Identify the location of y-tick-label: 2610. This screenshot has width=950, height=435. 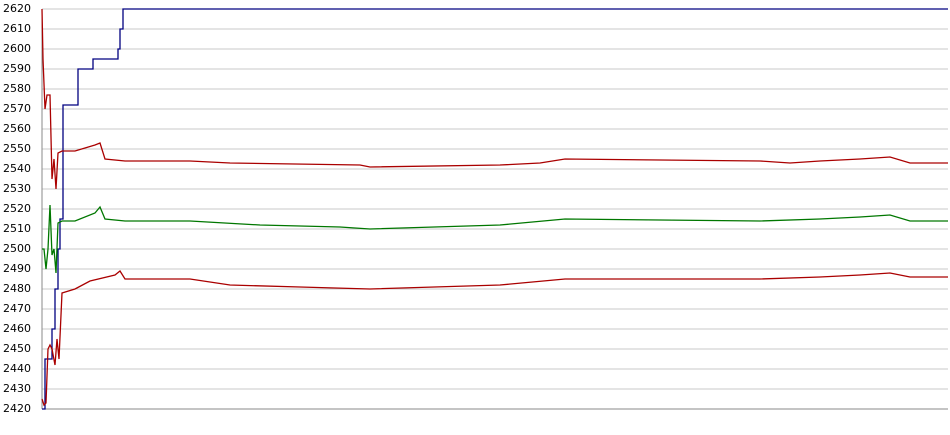
(17, 28).